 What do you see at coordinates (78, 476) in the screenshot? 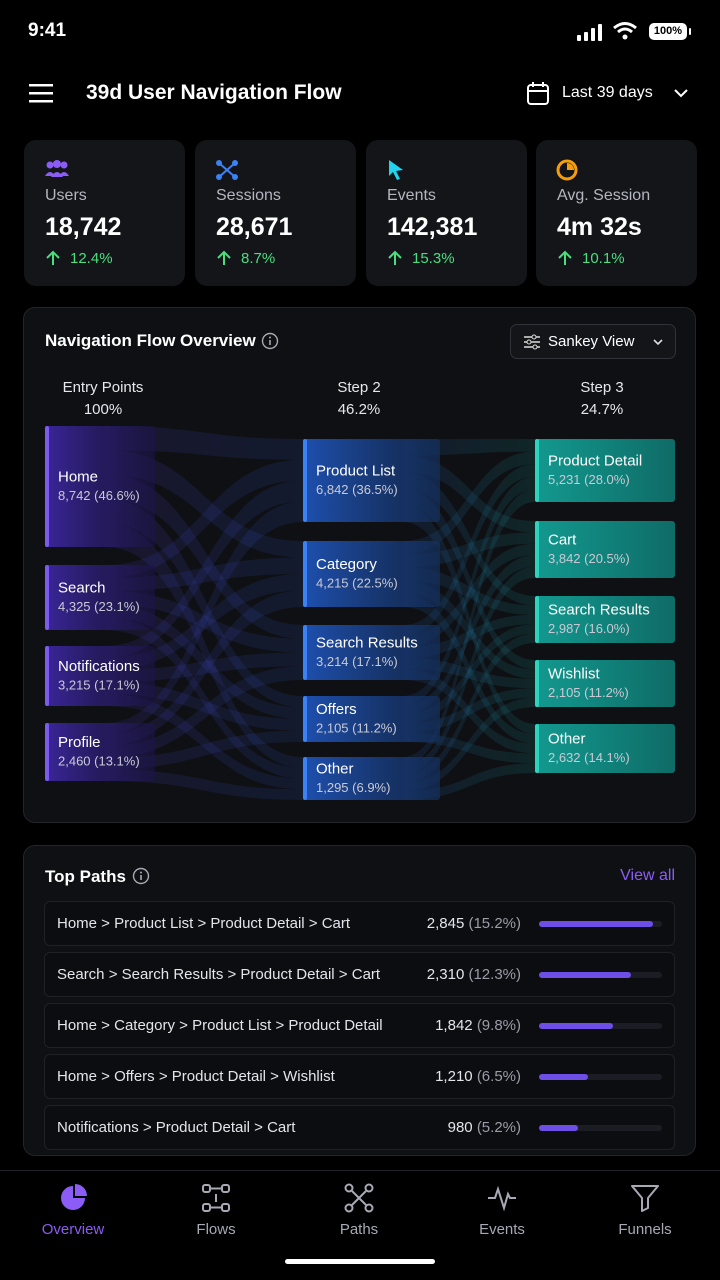
I see `node-label: Home` at bounding box center [78, 476].